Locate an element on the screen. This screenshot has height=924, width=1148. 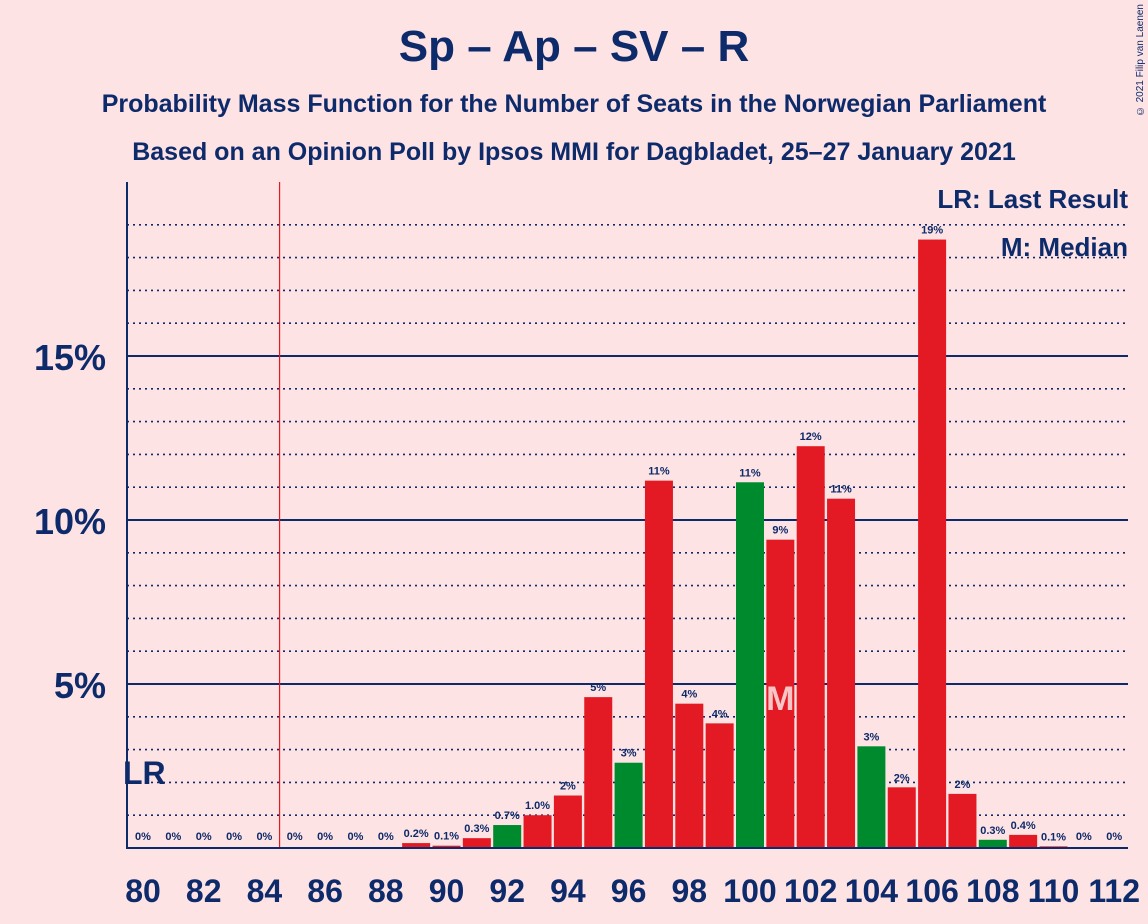
data-label-86: 0% is located at coordinates (325, 837).